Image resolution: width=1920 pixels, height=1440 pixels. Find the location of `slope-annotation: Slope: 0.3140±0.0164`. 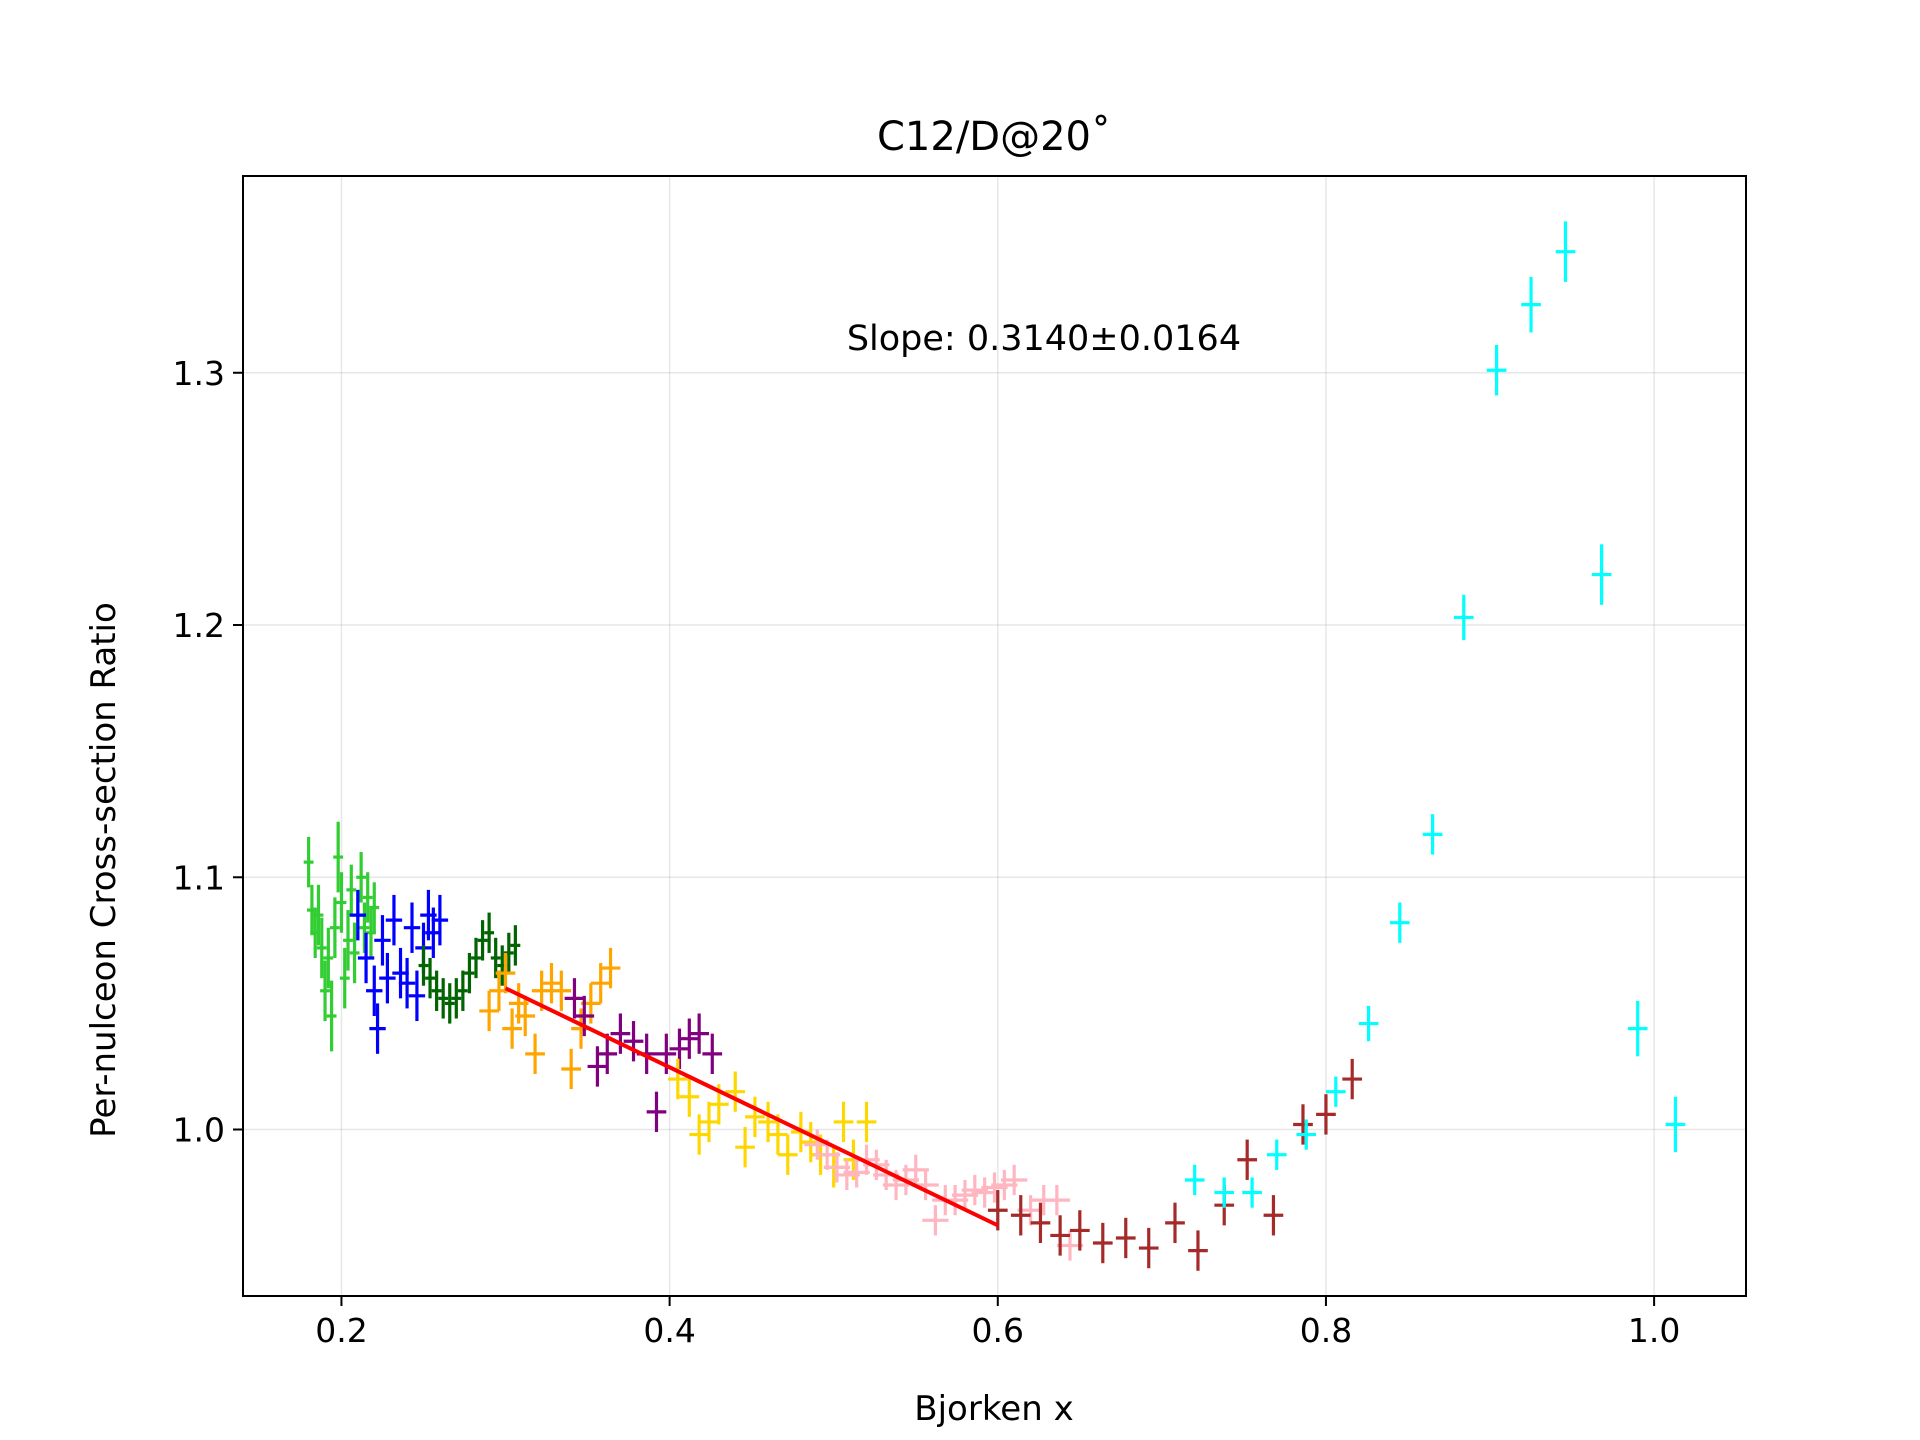

slope-annotation: Slope: 0.3140±0.0164 is located at coordinates (1044, 339).